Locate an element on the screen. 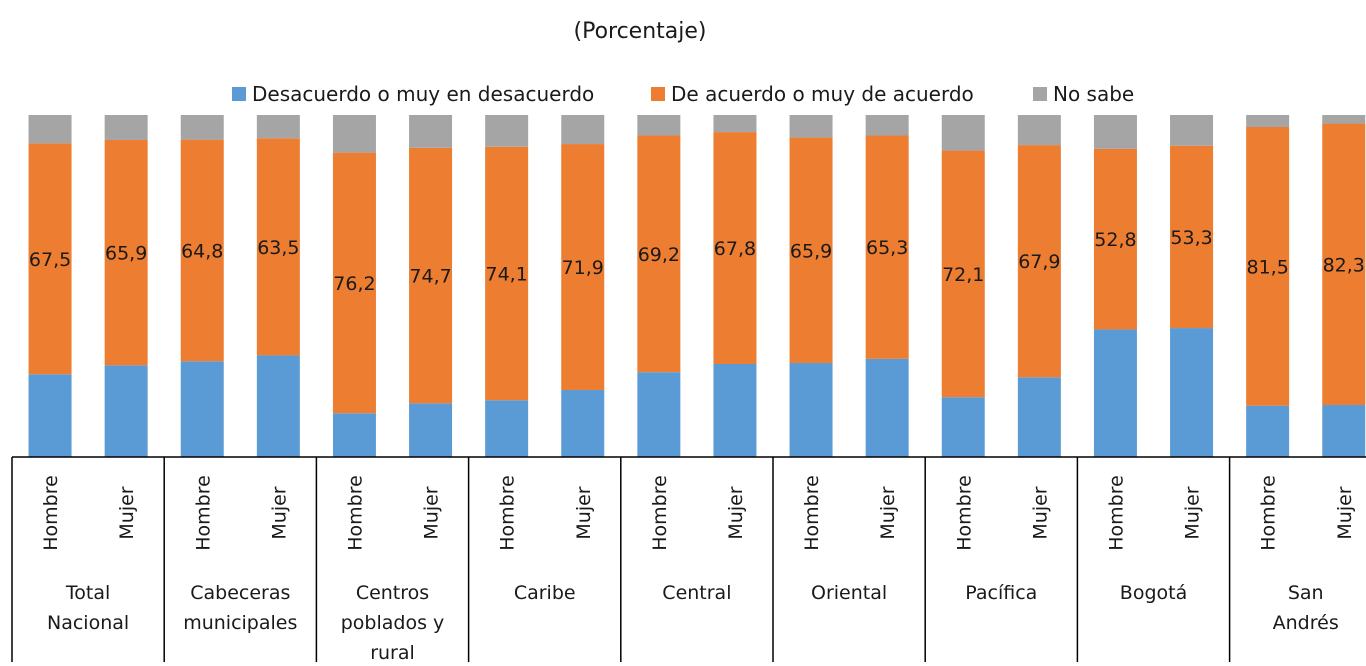 This screenshot has width=1366, height=666. data-label: 74,7 is located at coordinates (430, 277).